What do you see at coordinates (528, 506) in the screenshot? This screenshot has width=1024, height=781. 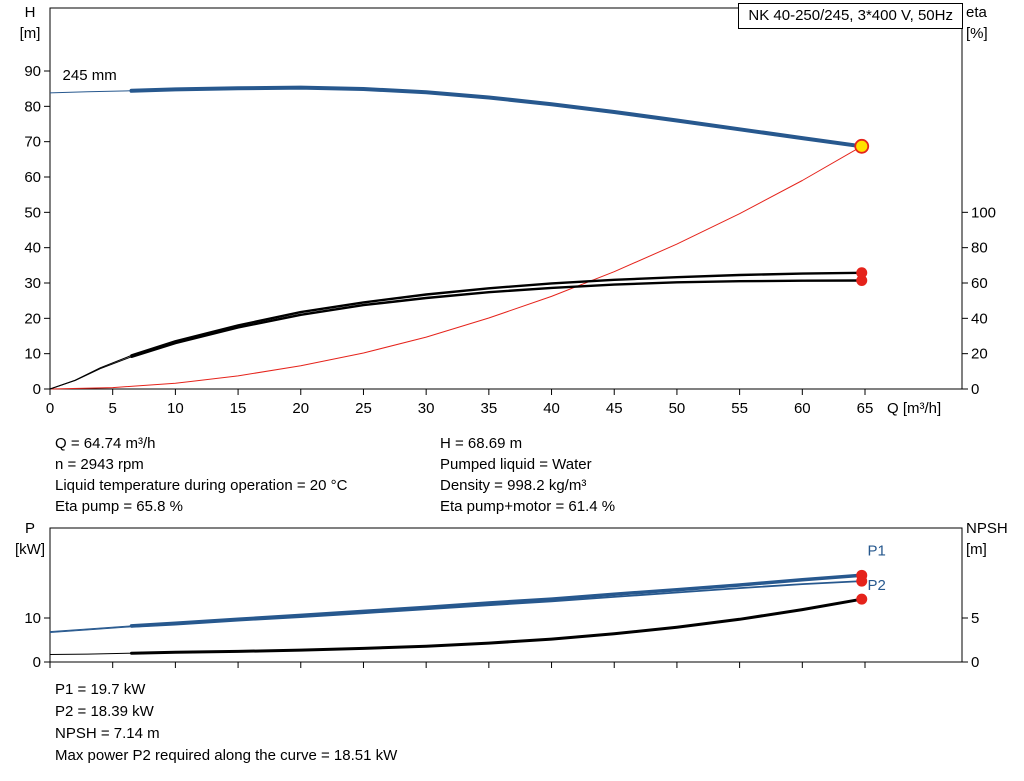 I see `info-line-eta-pump-motor: Eta pump+motor = 61.4 %` at bounding box center [528, 506].